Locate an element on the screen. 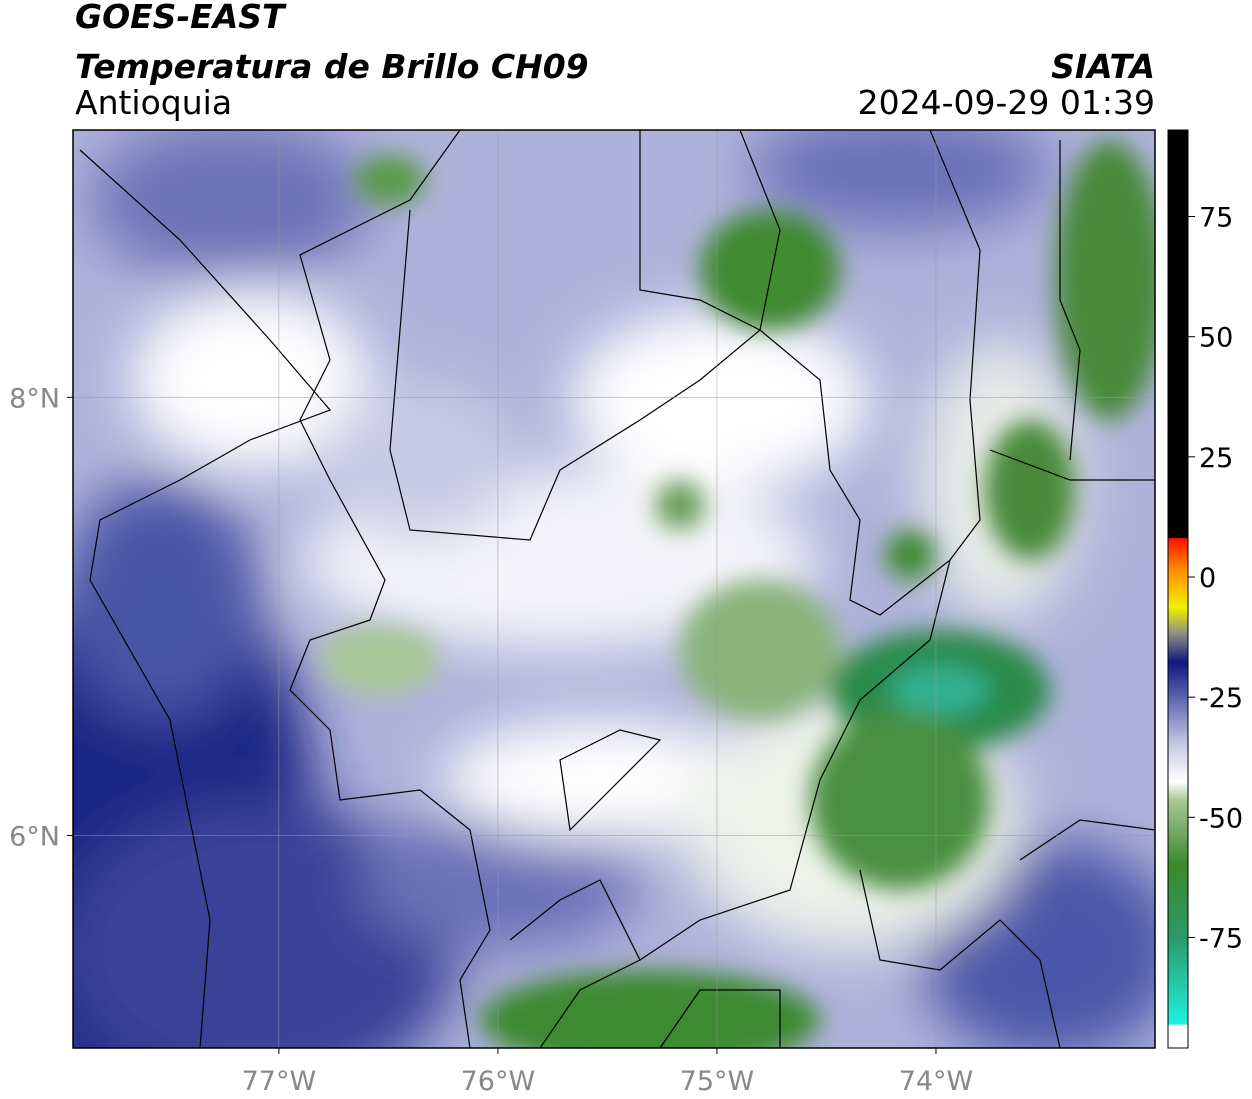  colorbar-tick-label: -25 is located at coordinates (1221, 698).